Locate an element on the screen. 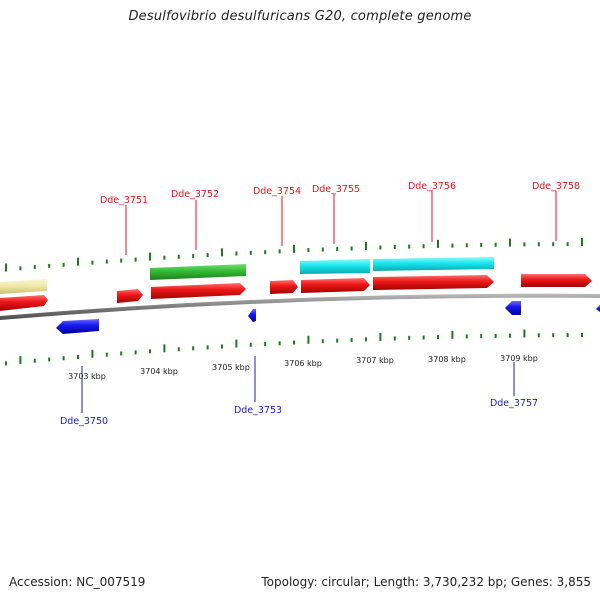 The image size is (600, 600). axis-label: 3703 kbp is located at coordinates (87, 376).